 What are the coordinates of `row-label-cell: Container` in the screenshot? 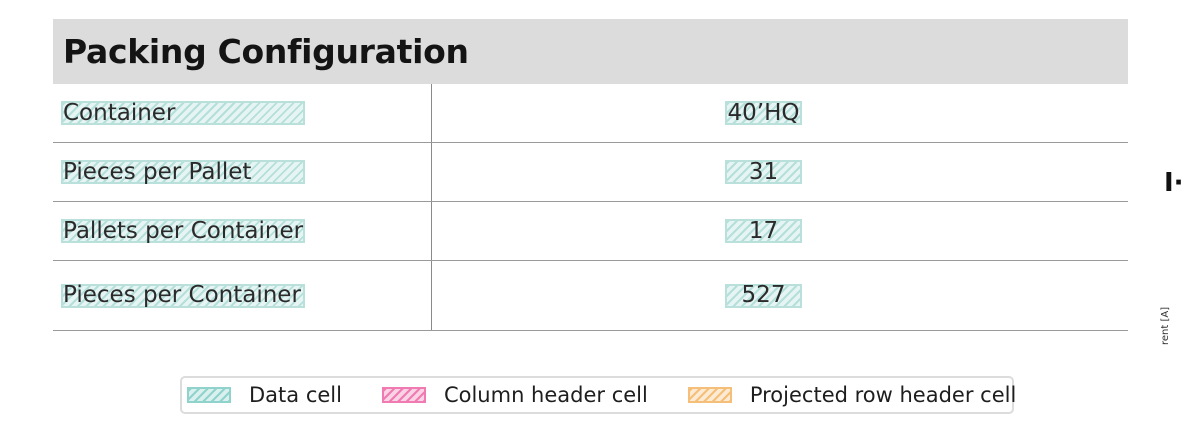 It's located at (242, 113).